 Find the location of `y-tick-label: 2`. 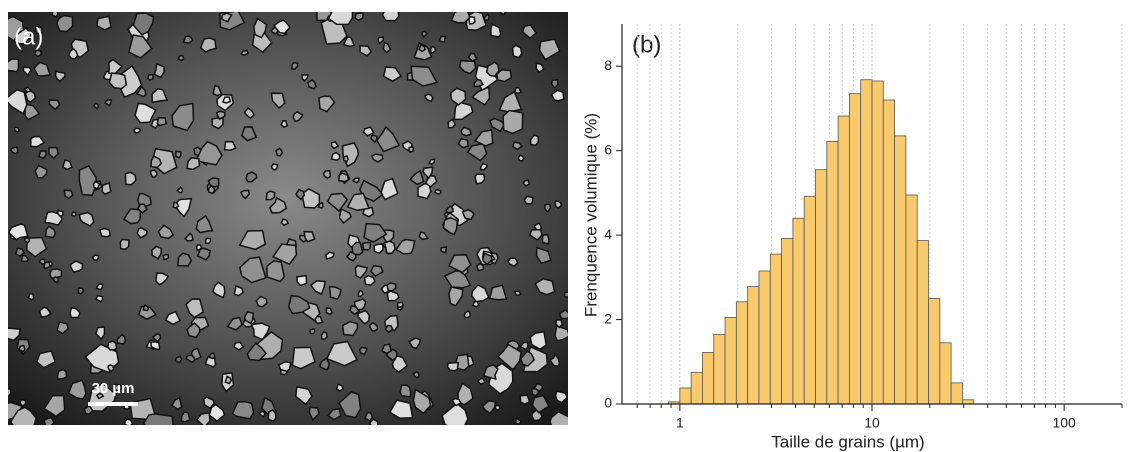

y-tick-label: 2 is located at coordinates (608, 318).